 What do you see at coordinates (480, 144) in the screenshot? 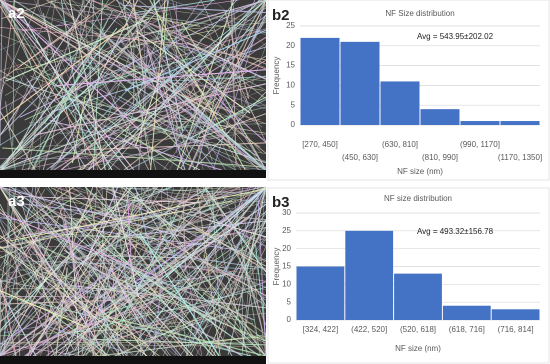
I see `x-tick-label: (990, 1170]` at bounding box center [480, 144].